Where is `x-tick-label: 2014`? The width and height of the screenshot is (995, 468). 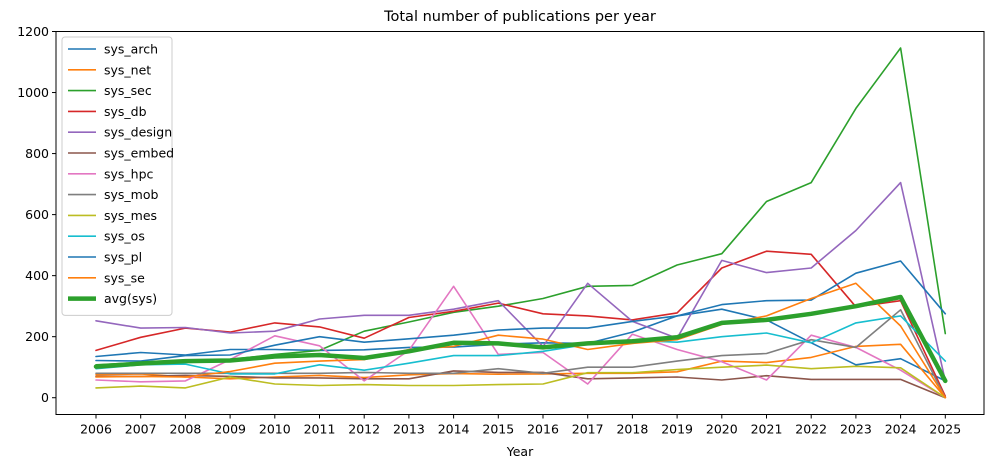
x-tick-label: 2014 is located at coordinates (454, 429).